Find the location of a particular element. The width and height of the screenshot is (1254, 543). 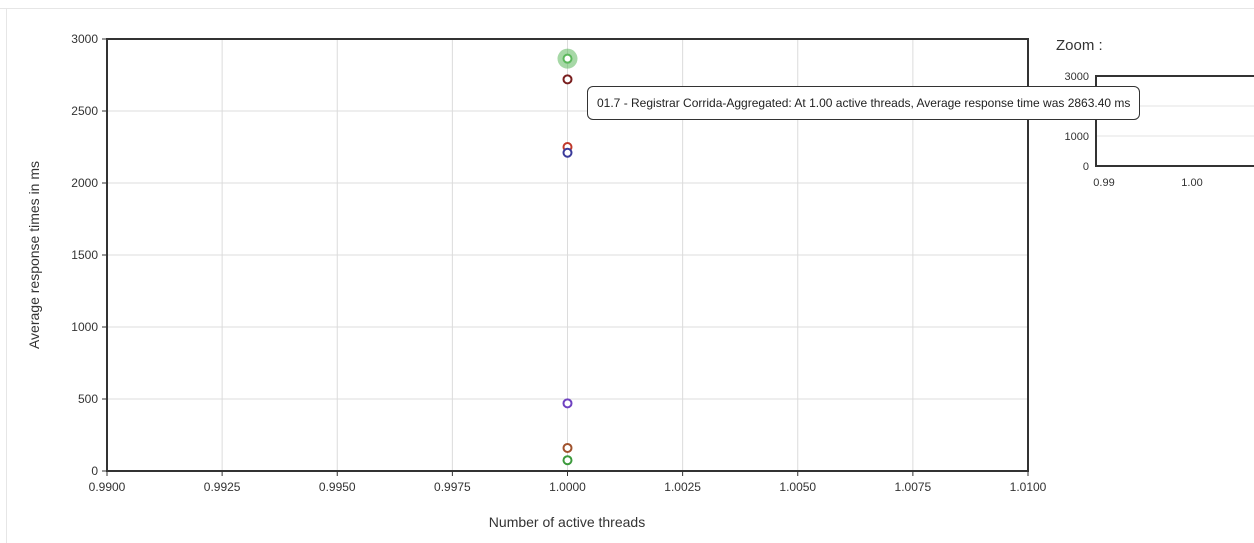

zoom-x-ticks: 0.99 1.00 is located at coordinates (1147, 183).